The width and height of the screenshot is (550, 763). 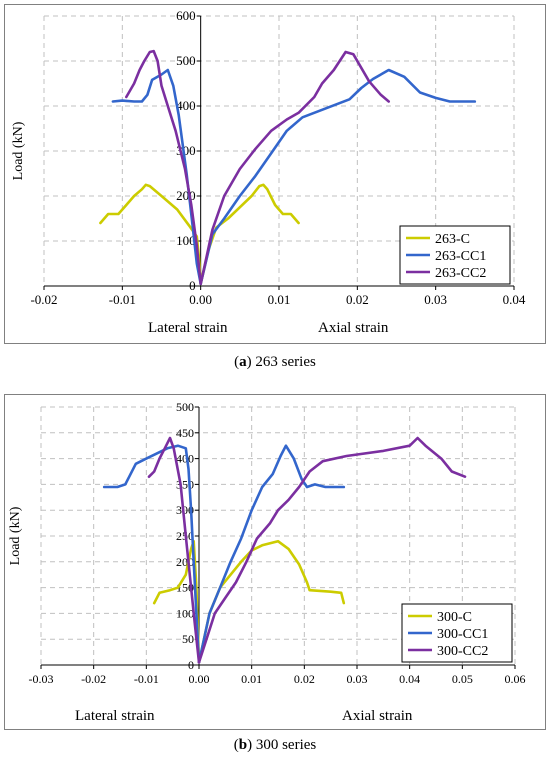 I want to click on y-tick-label-263: 200, so click(x=186, y=195).